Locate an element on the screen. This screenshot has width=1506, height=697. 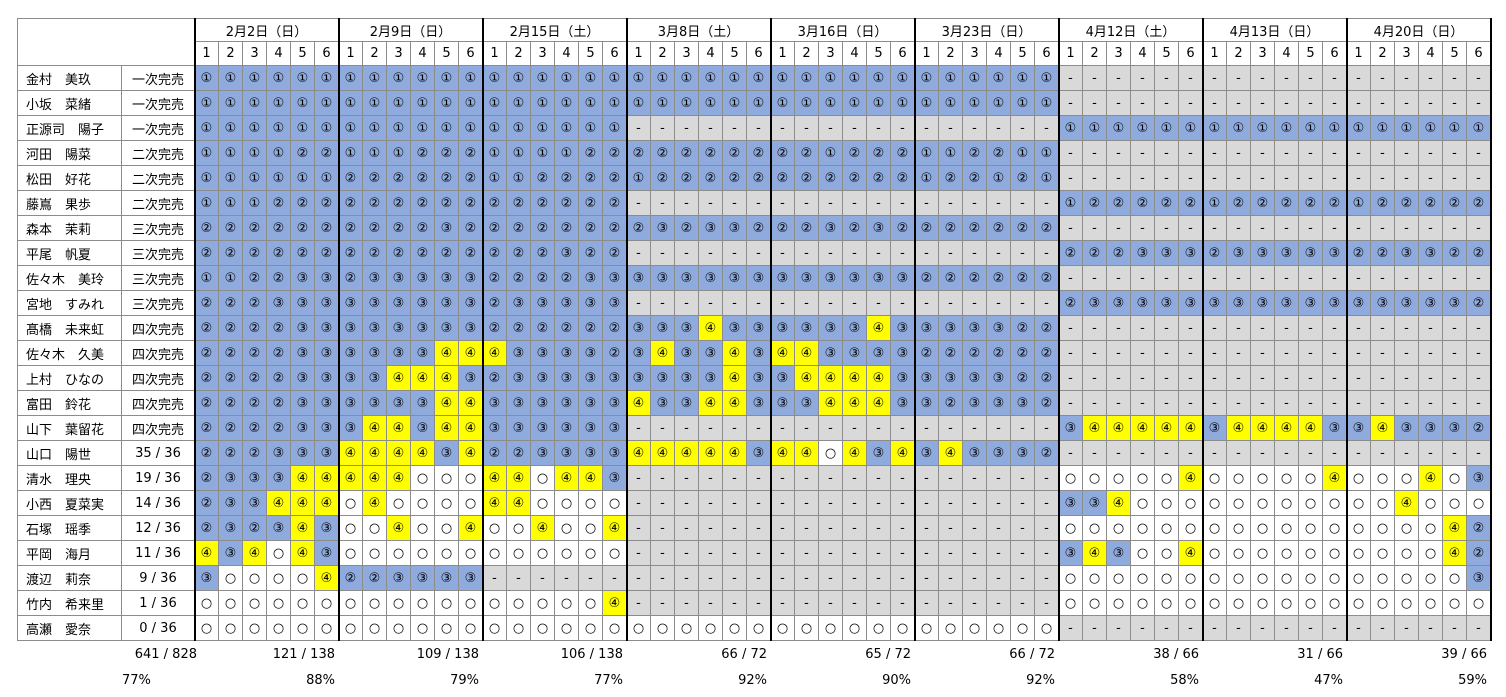
slot-header: 6 is located at coordinates (1479, 54).